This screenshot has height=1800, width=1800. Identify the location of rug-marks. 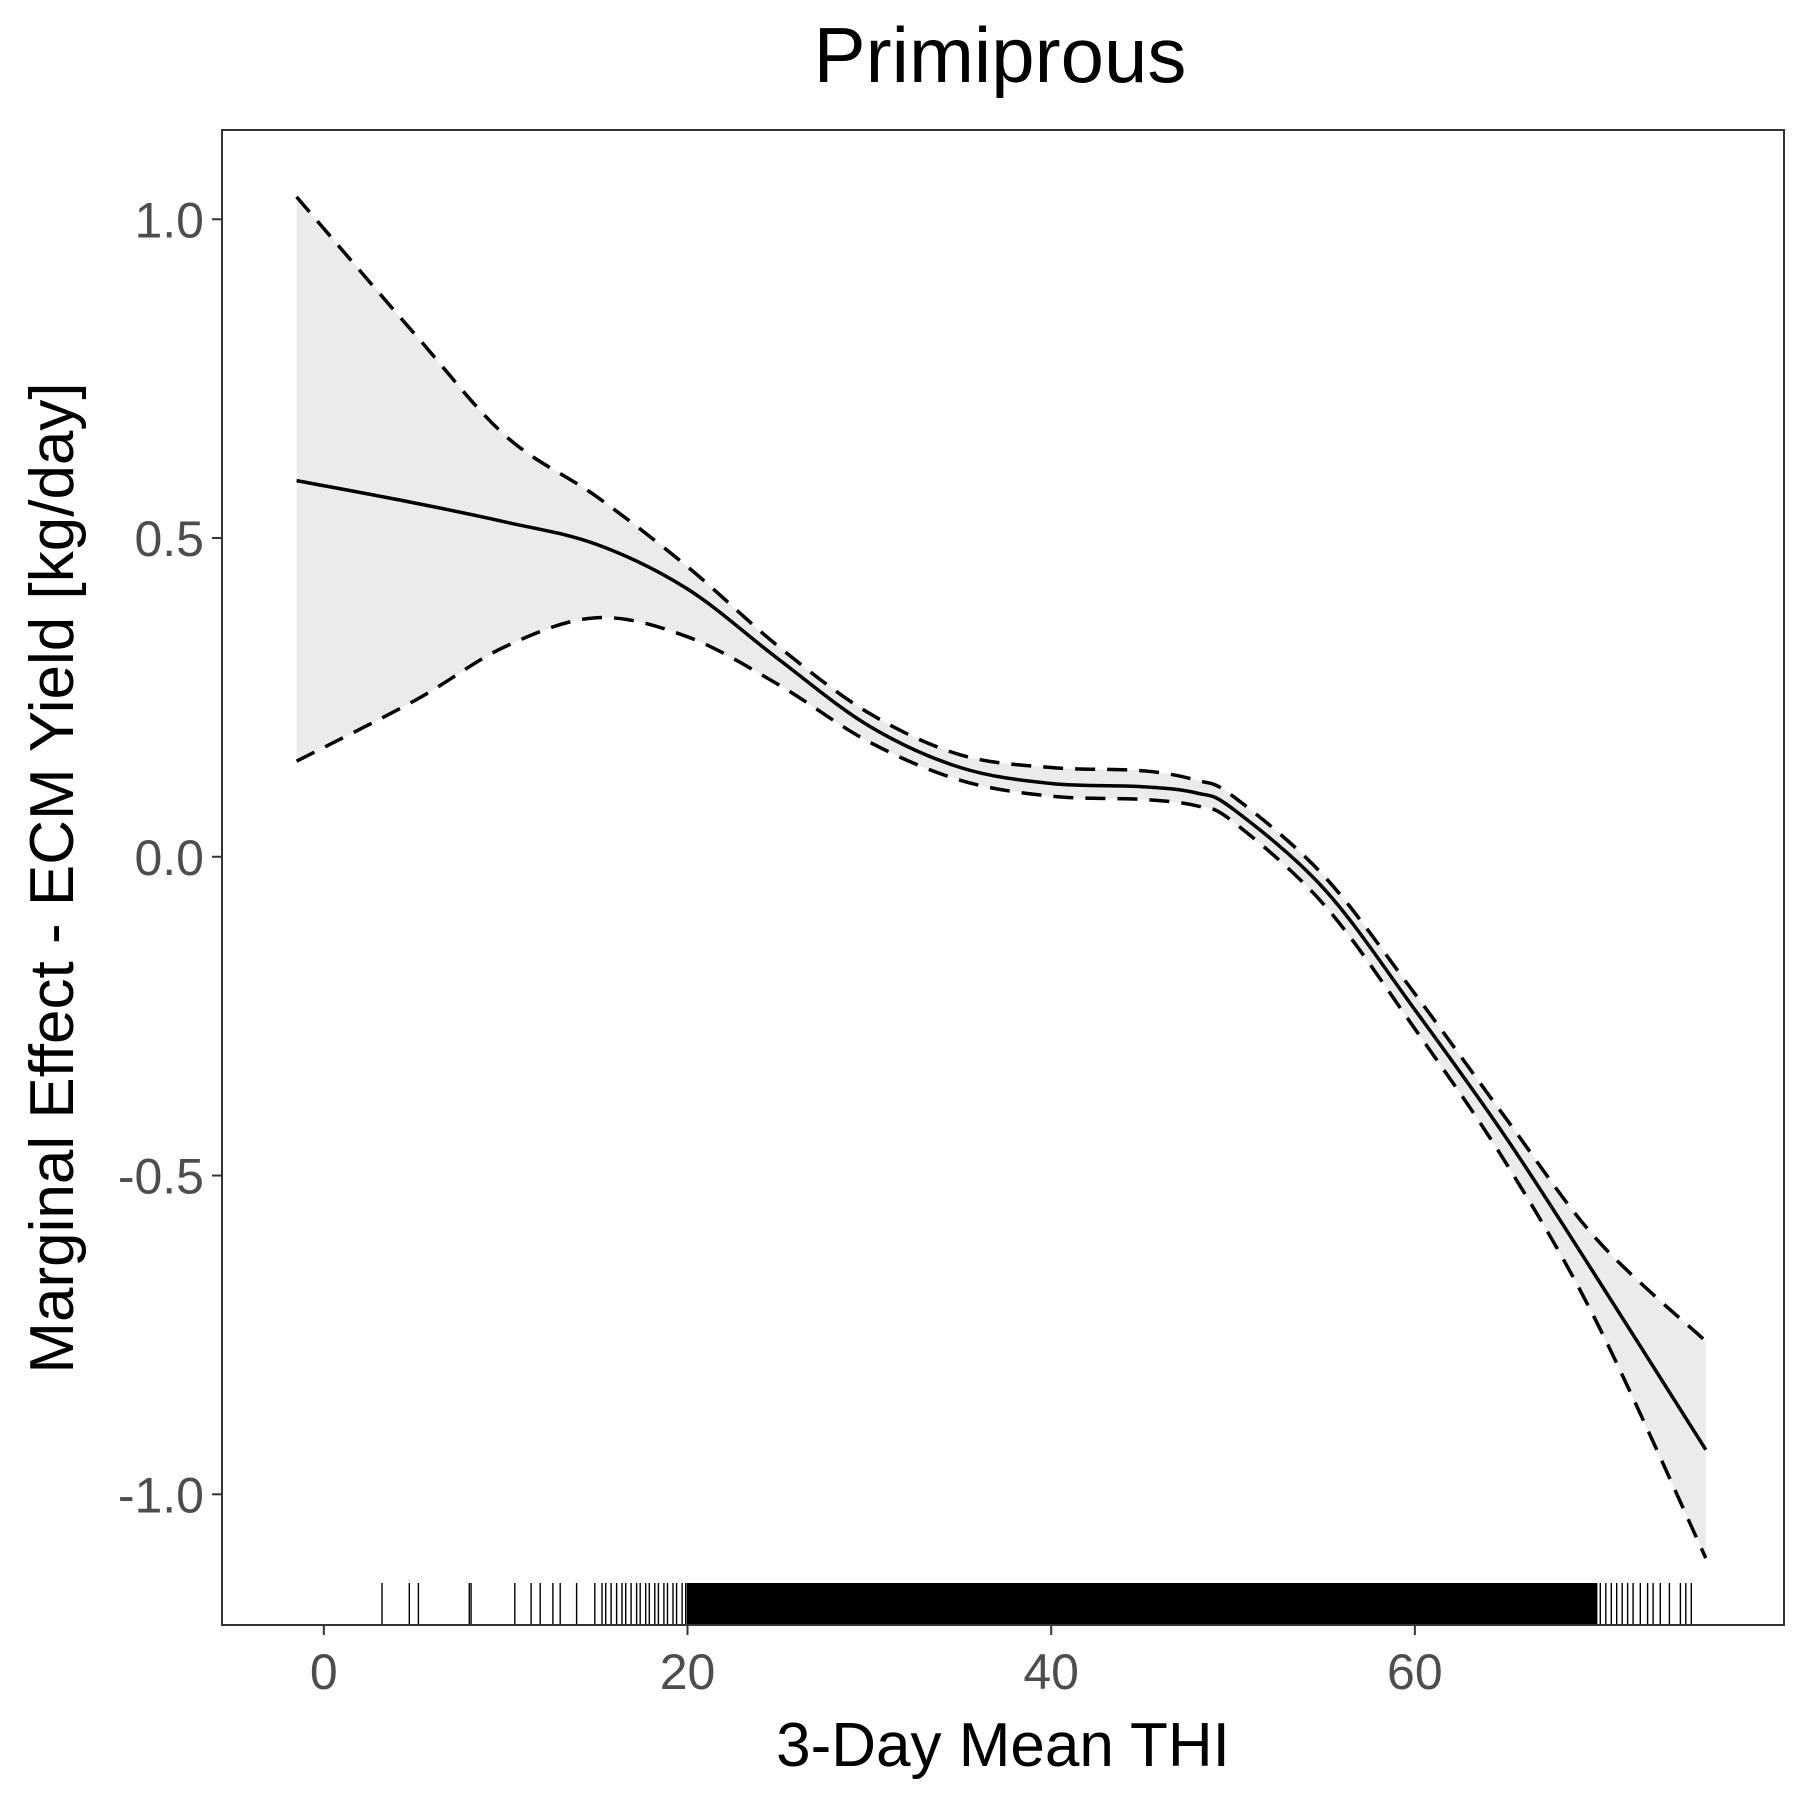
(1037, 1603).